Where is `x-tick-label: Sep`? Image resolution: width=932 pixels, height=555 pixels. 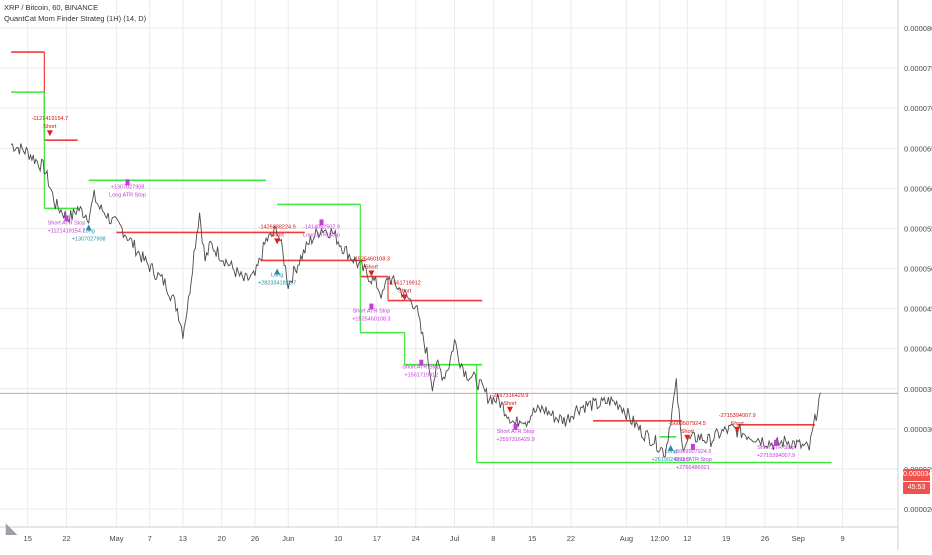 x-tick-label: Sep is located at coordinates (798, 538).